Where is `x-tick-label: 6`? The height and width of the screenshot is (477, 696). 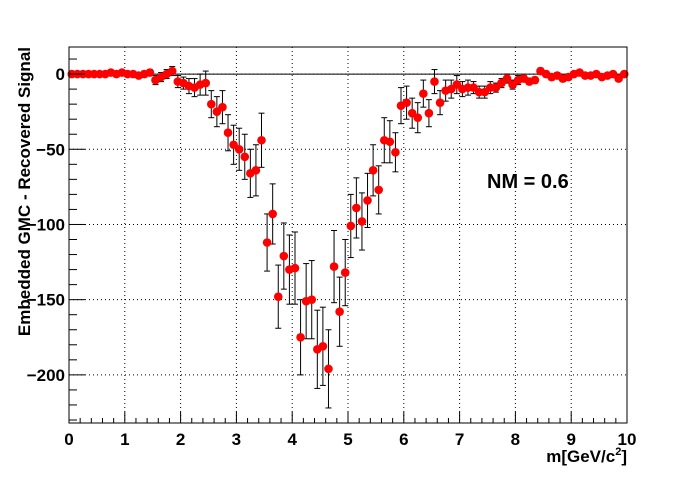
x-tick-label: 6 is located at coordinates (403, 439).